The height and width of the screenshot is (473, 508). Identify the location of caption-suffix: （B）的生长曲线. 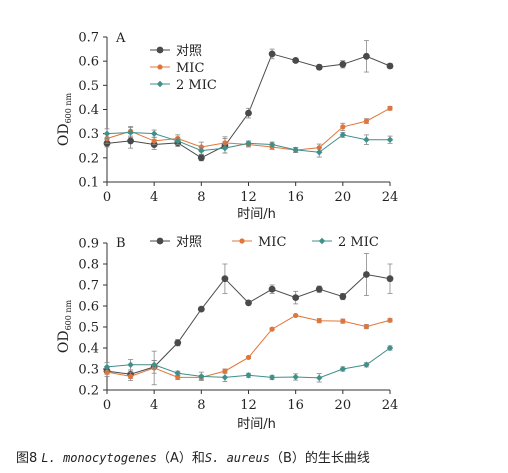
(319, 458).